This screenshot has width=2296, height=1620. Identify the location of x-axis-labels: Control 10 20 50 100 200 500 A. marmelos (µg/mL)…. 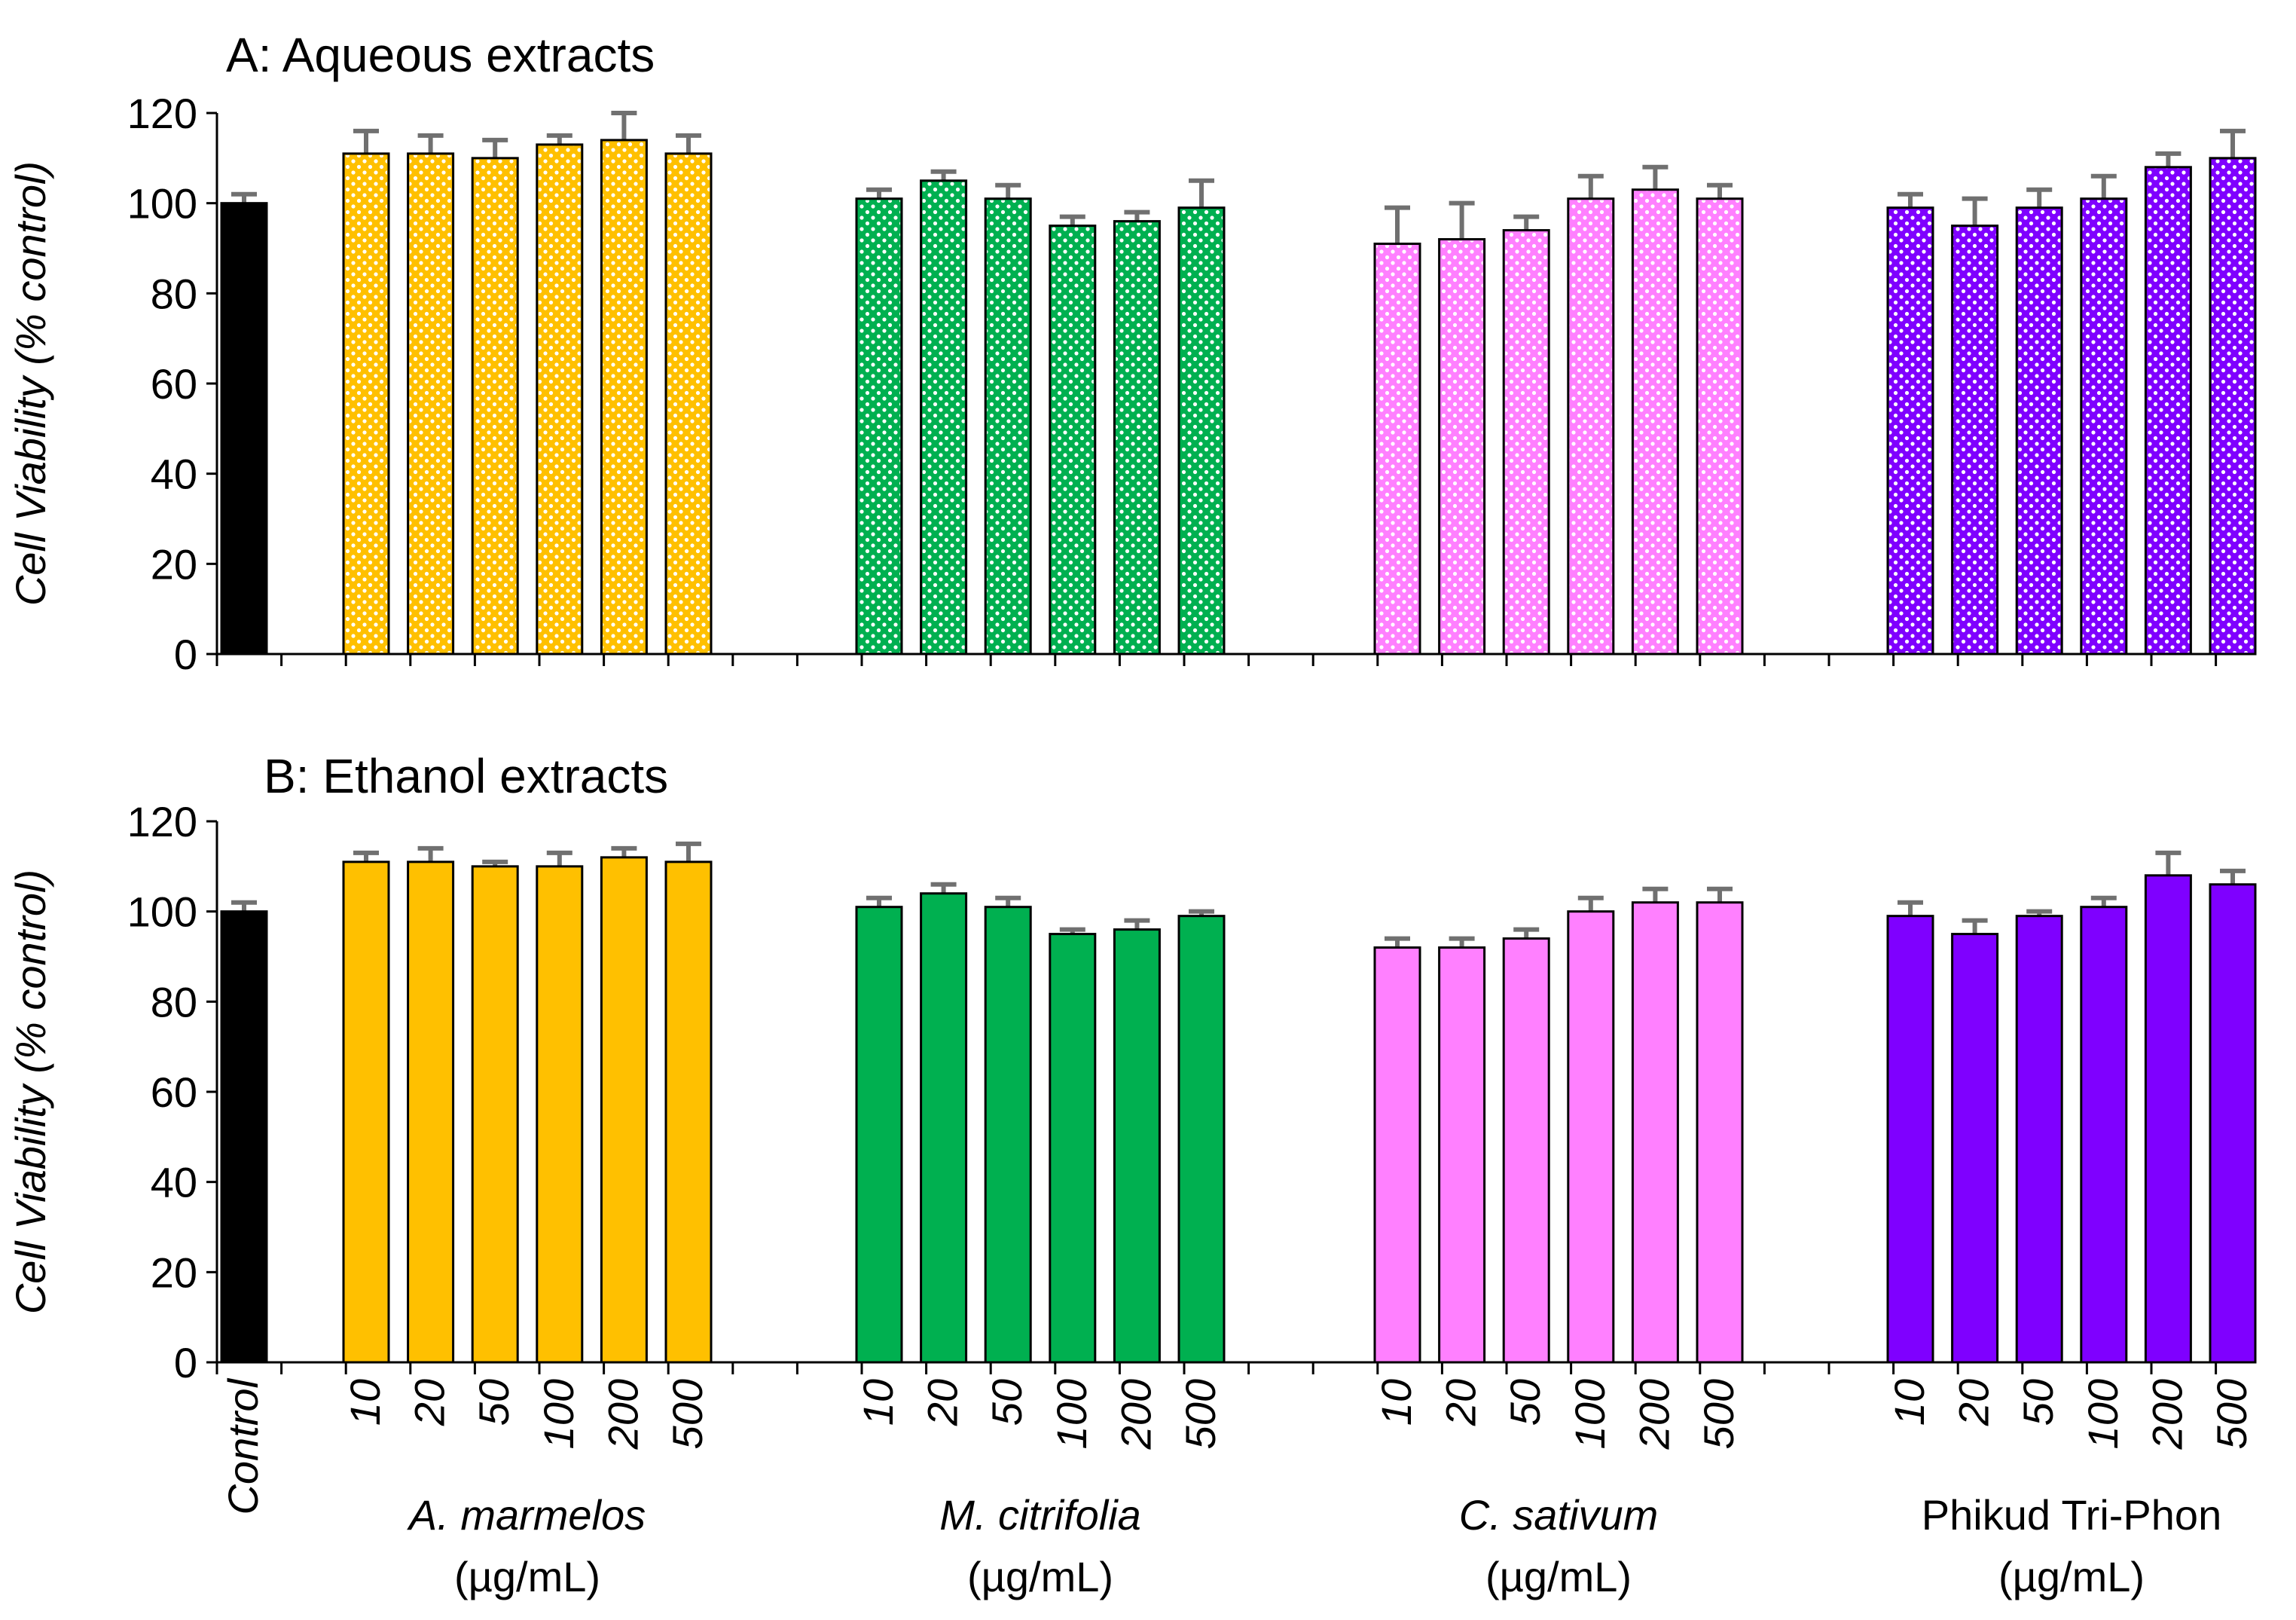
(1237, 1488).